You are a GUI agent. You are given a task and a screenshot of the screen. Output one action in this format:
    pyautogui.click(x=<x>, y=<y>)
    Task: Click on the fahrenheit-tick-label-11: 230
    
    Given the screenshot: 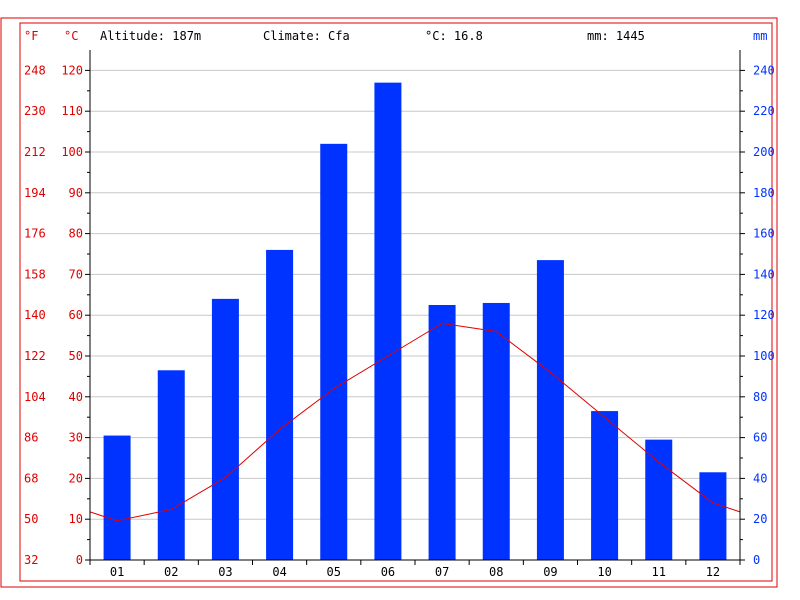 What is the action you would take?
    pyautogui.click(x=35, y=111)
    